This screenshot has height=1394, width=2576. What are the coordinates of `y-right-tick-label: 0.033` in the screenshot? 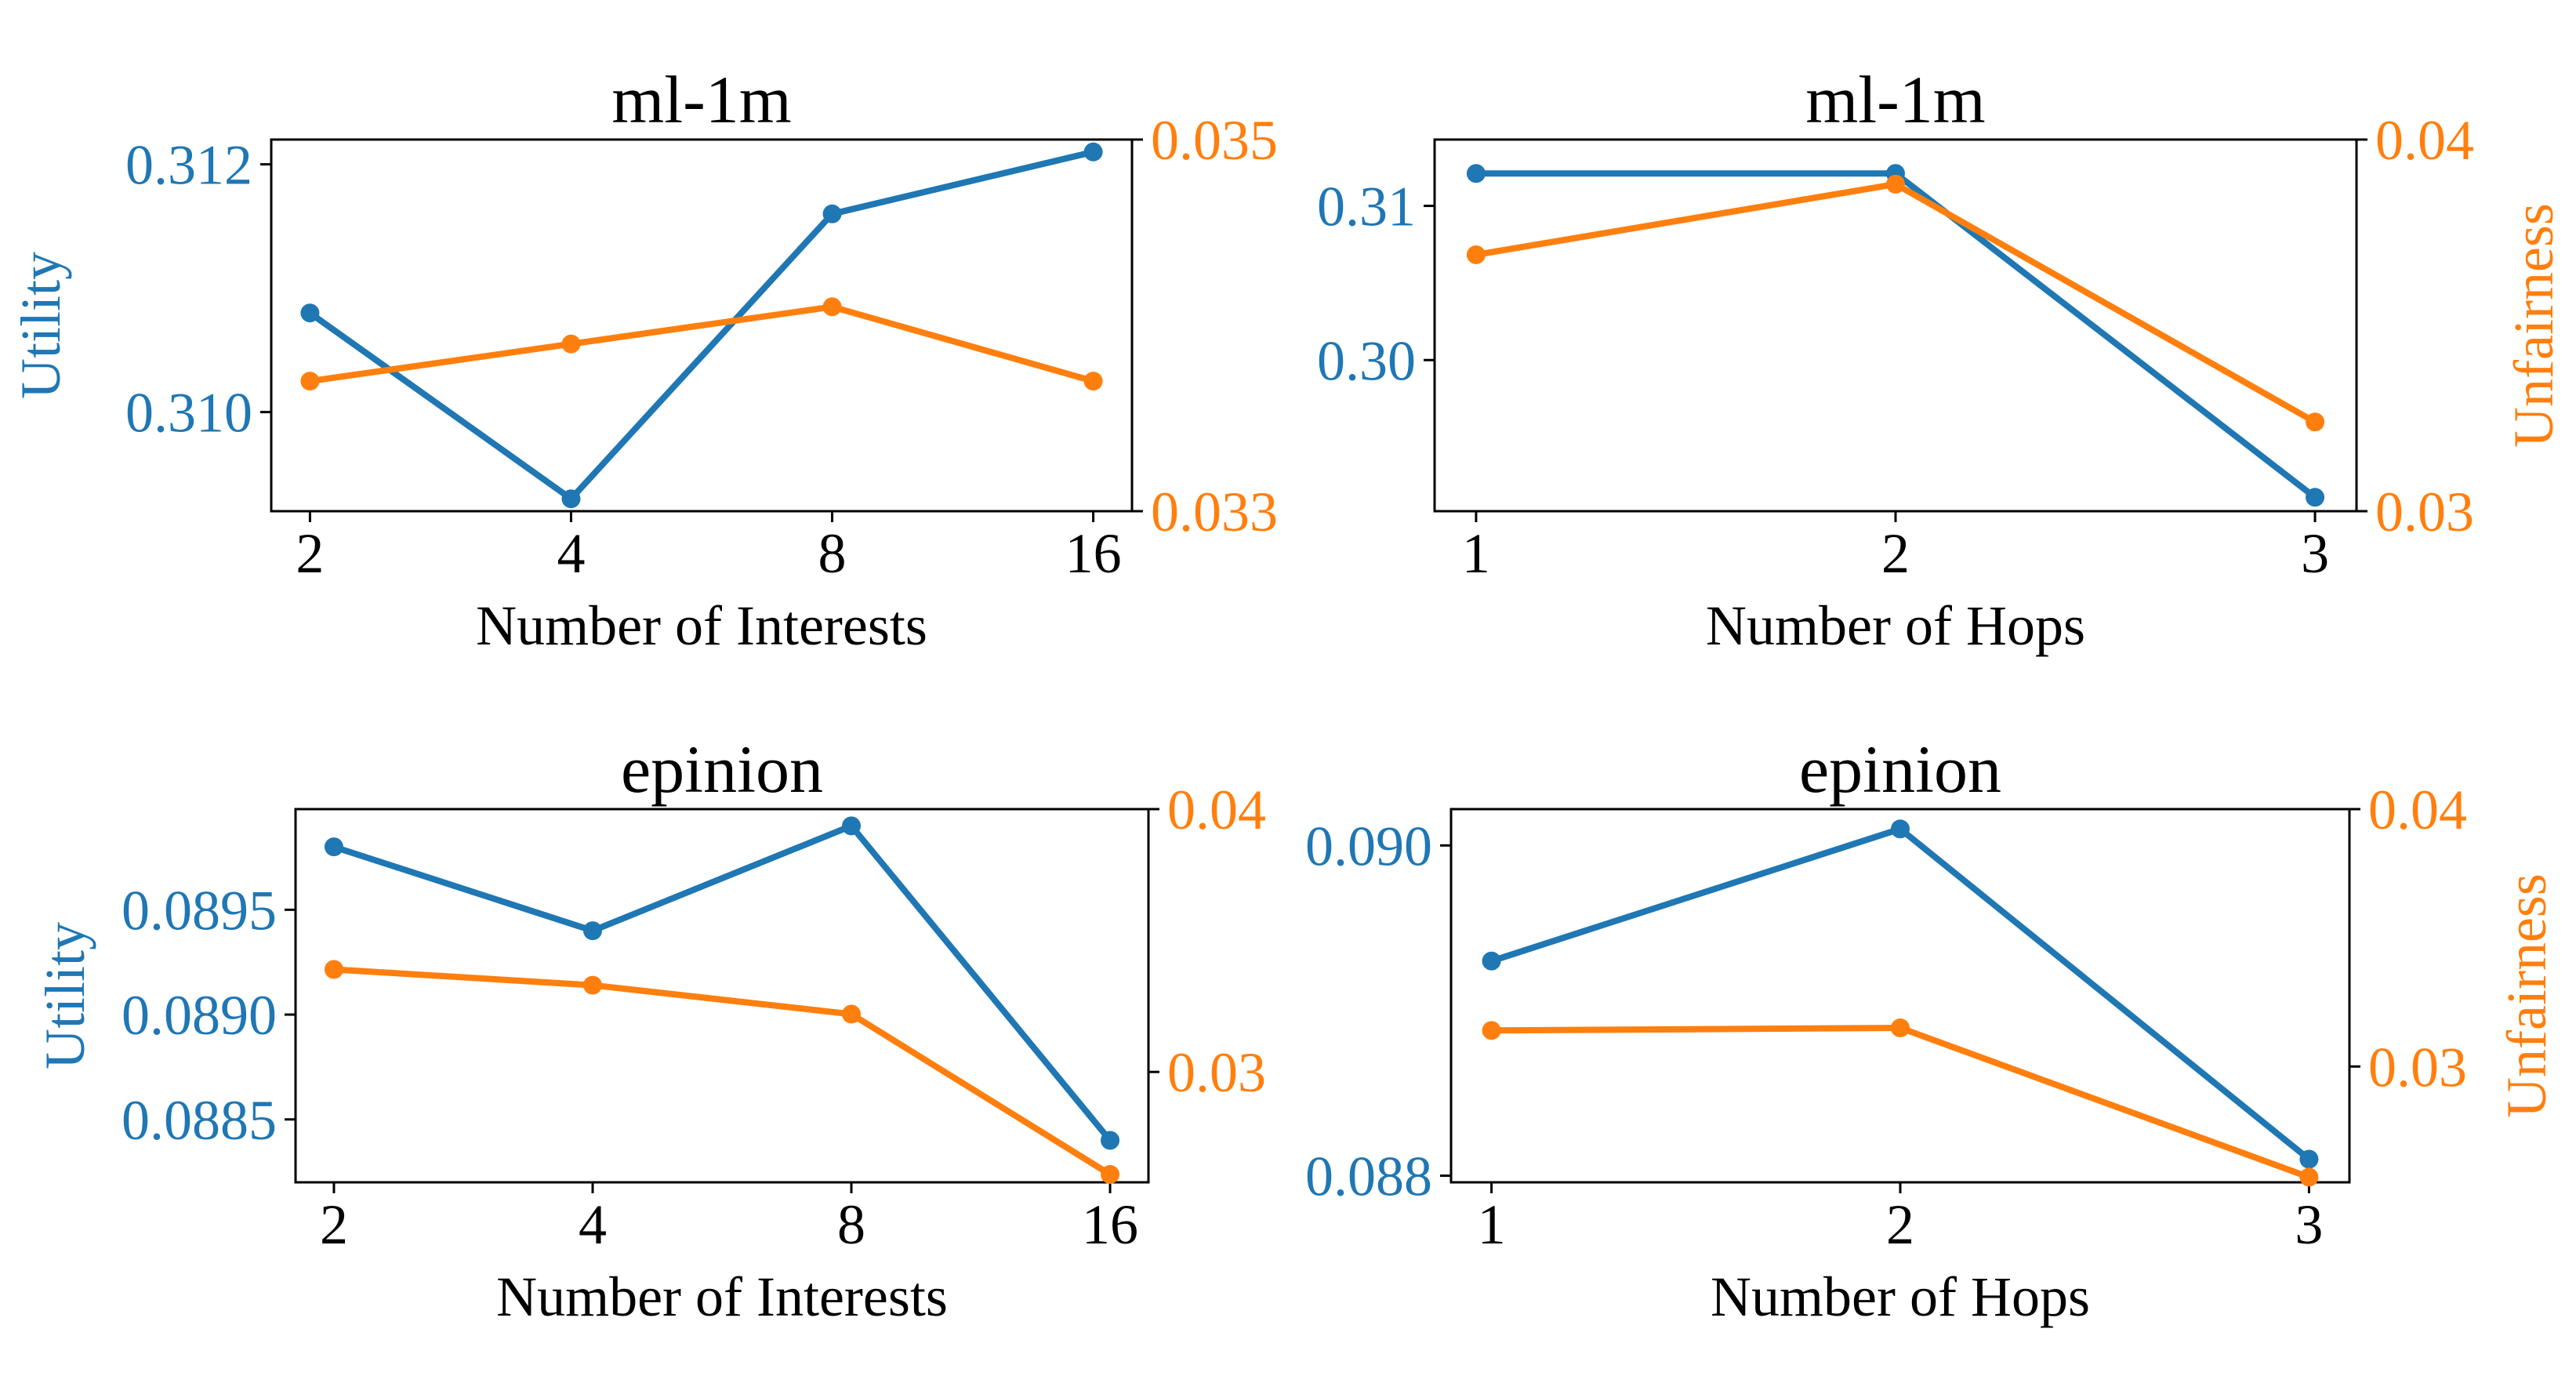 It's located at (1214, 512).